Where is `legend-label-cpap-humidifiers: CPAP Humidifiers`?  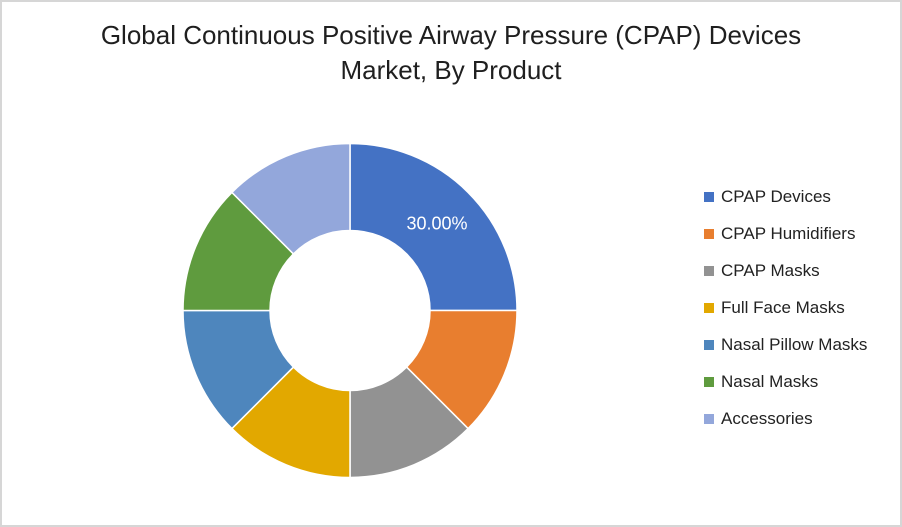 legend-label-cpap-humidifiers: CPAP Humidifiers is located at coordinates (788, 233).